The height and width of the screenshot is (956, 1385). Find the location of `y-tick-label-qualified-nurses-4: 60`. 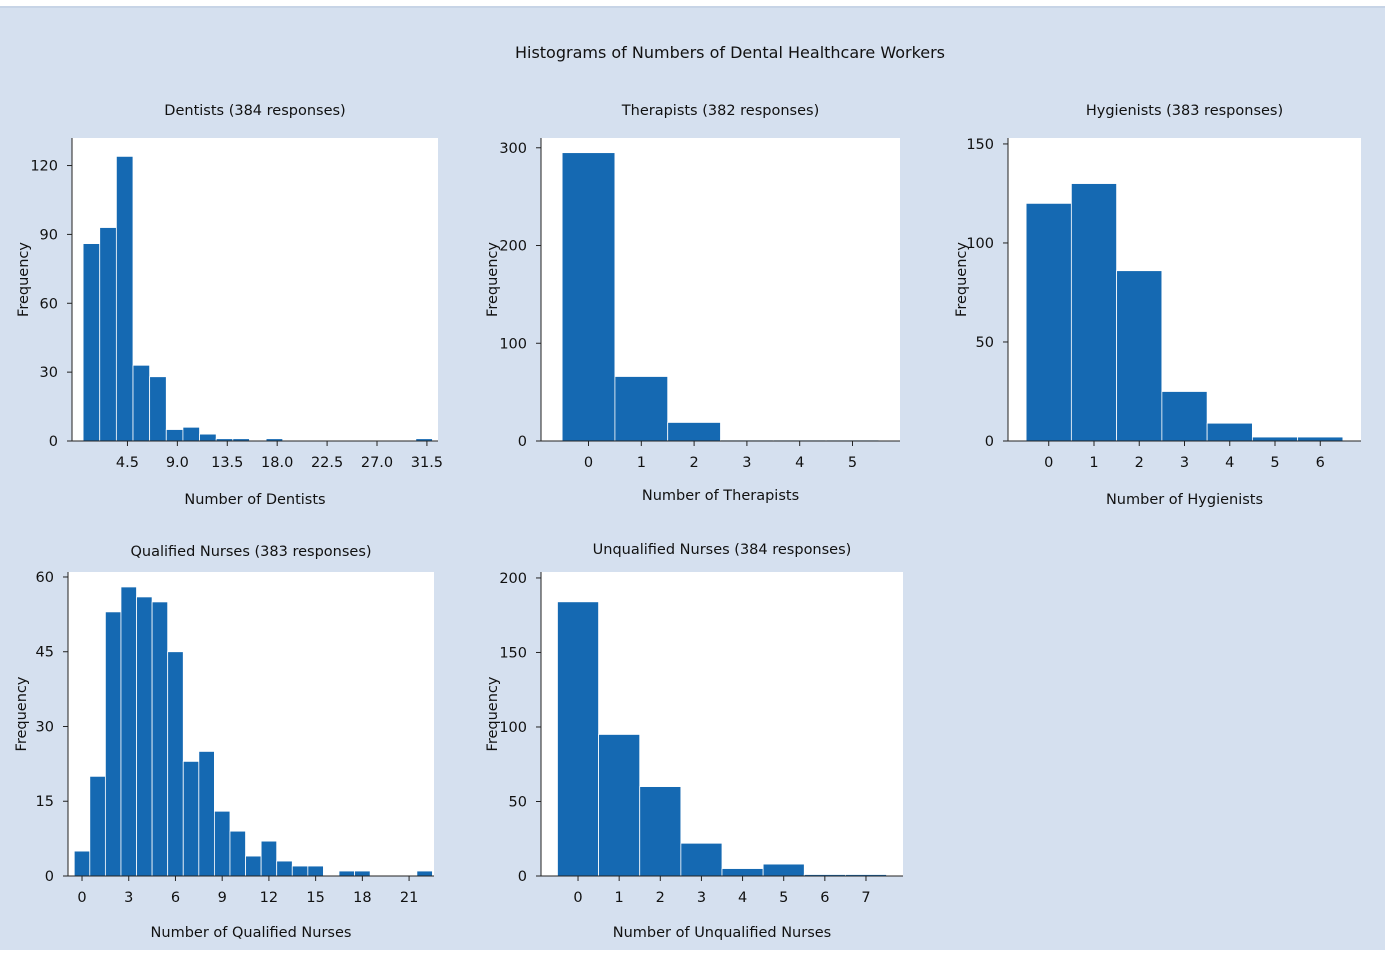

y-tick-label-qualified-nurses-4: 60 is located at coordinates (45, 578).